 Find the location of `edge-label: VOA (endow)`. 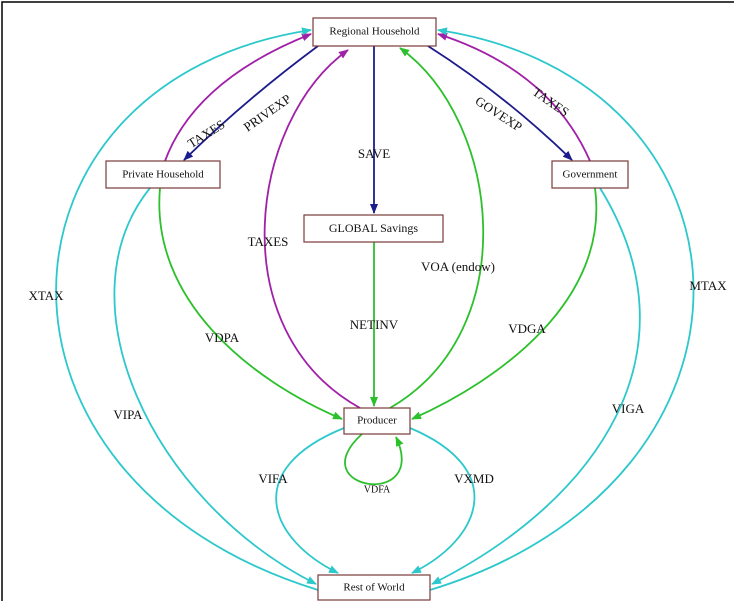

edge-label: VOA (endow) is located at coordinates (458, 266).